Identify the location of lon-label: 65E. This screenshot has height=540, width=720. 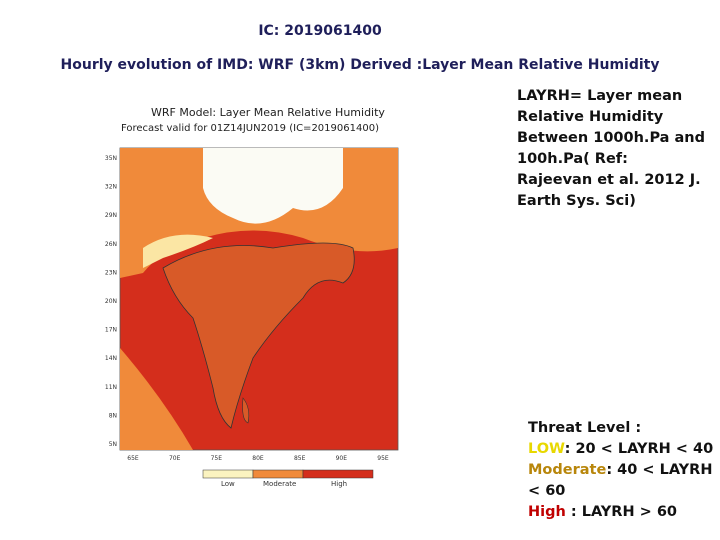
(133, 458).